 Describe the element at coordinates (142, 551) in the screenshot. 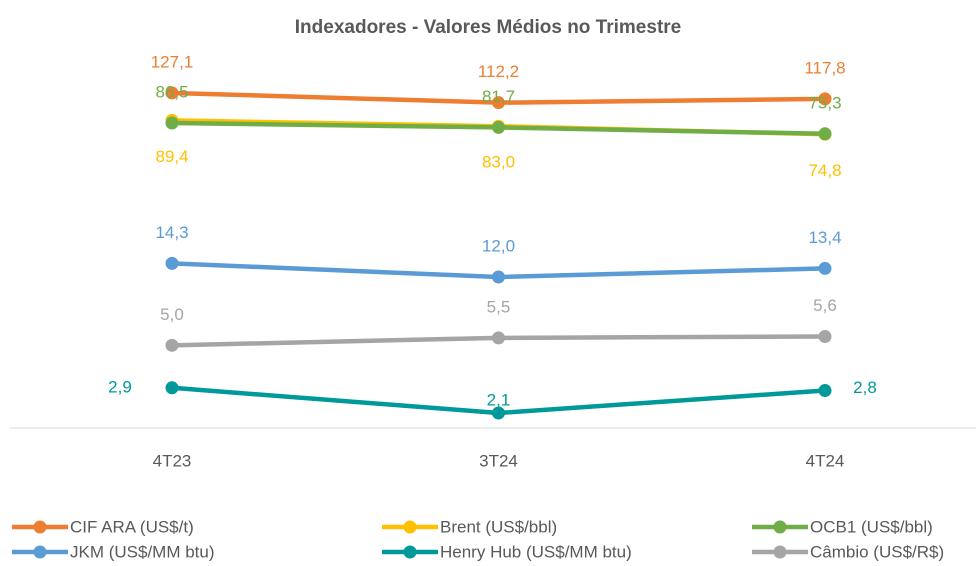

I see `legend-label: JKM (US$/MM btu)` at that location.